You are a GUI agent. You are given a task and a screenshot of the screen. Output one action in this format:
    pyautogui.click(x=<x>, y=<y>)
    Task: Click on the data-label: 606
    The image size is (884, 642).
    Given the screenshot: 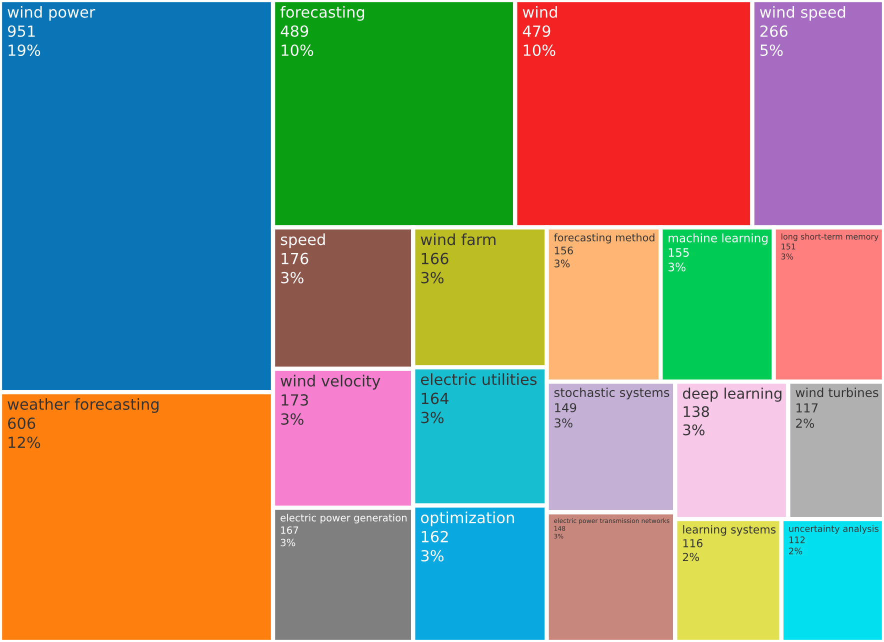 What is the action you would take?
    pyautogui.click(x=22, y=423)
    